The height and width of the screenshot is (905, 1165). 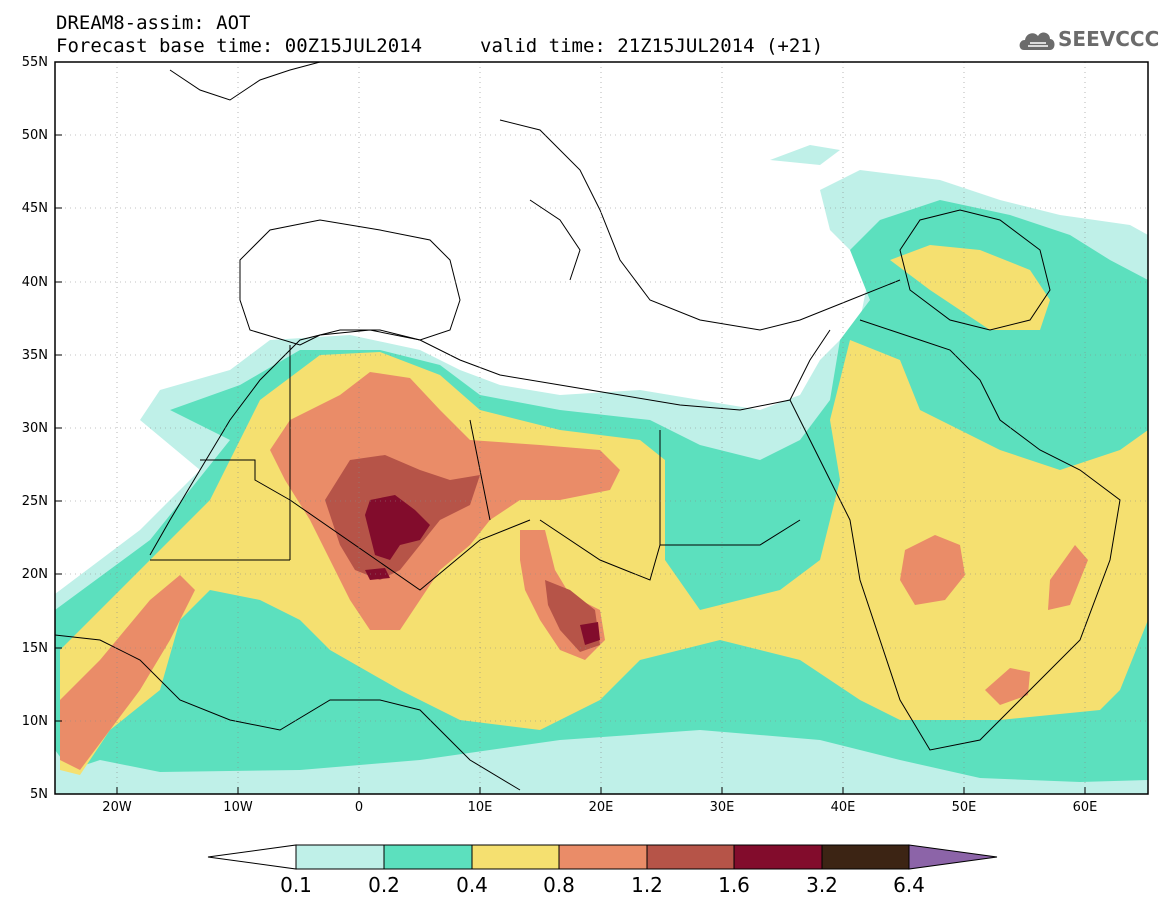 What do you see at coordinates (1007, 686) in the screenshot?
I see `aot-band-0.8-oman` at bounding box center [1007, 686].